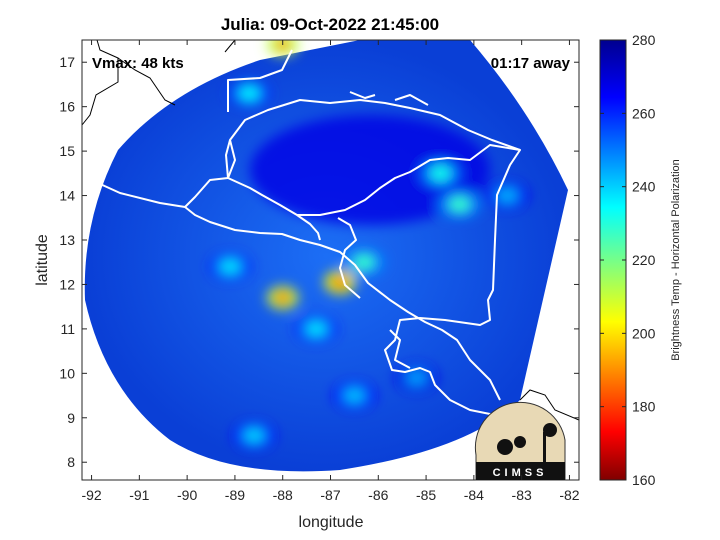  What do you see at coordinates (67, 196) in the screenshot?
I see `y-tick-label: 14` at bounding box center [67, 196].